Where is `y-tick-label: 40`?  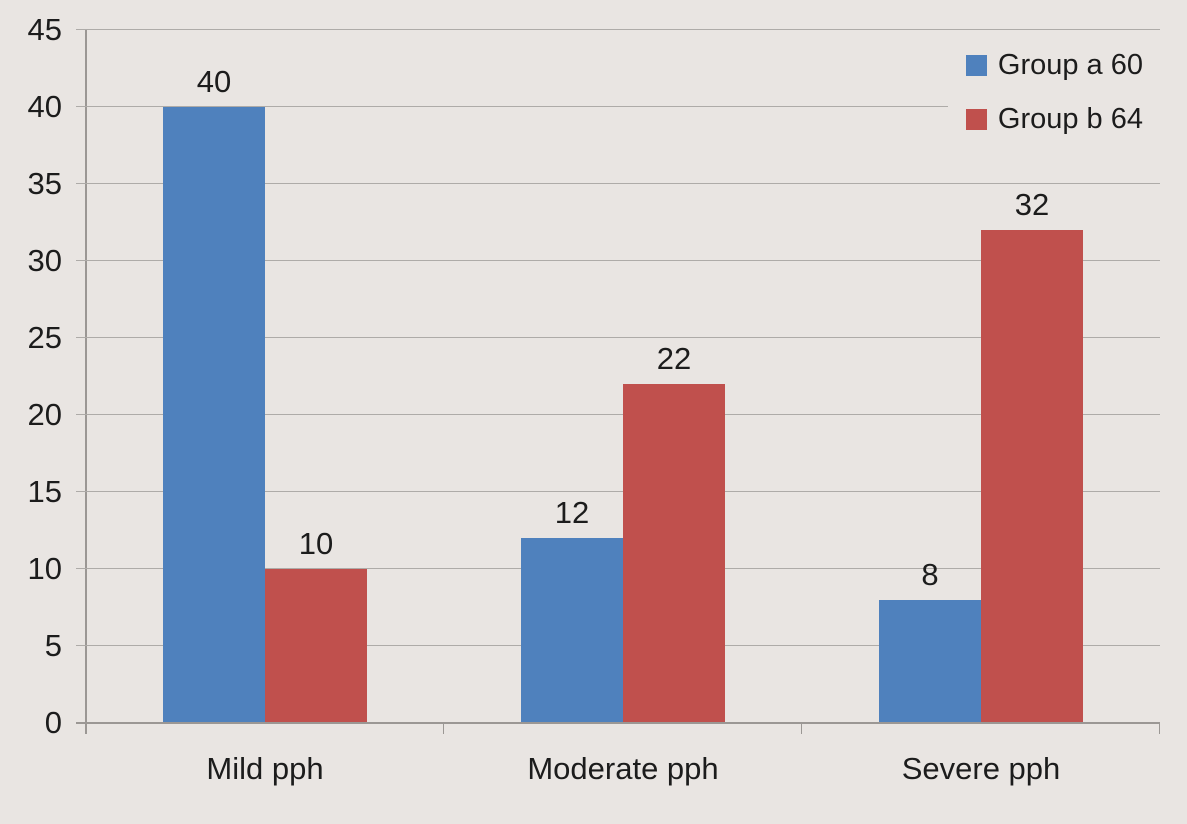
y-tick-label: 40 is located at coordinates (44, 106).